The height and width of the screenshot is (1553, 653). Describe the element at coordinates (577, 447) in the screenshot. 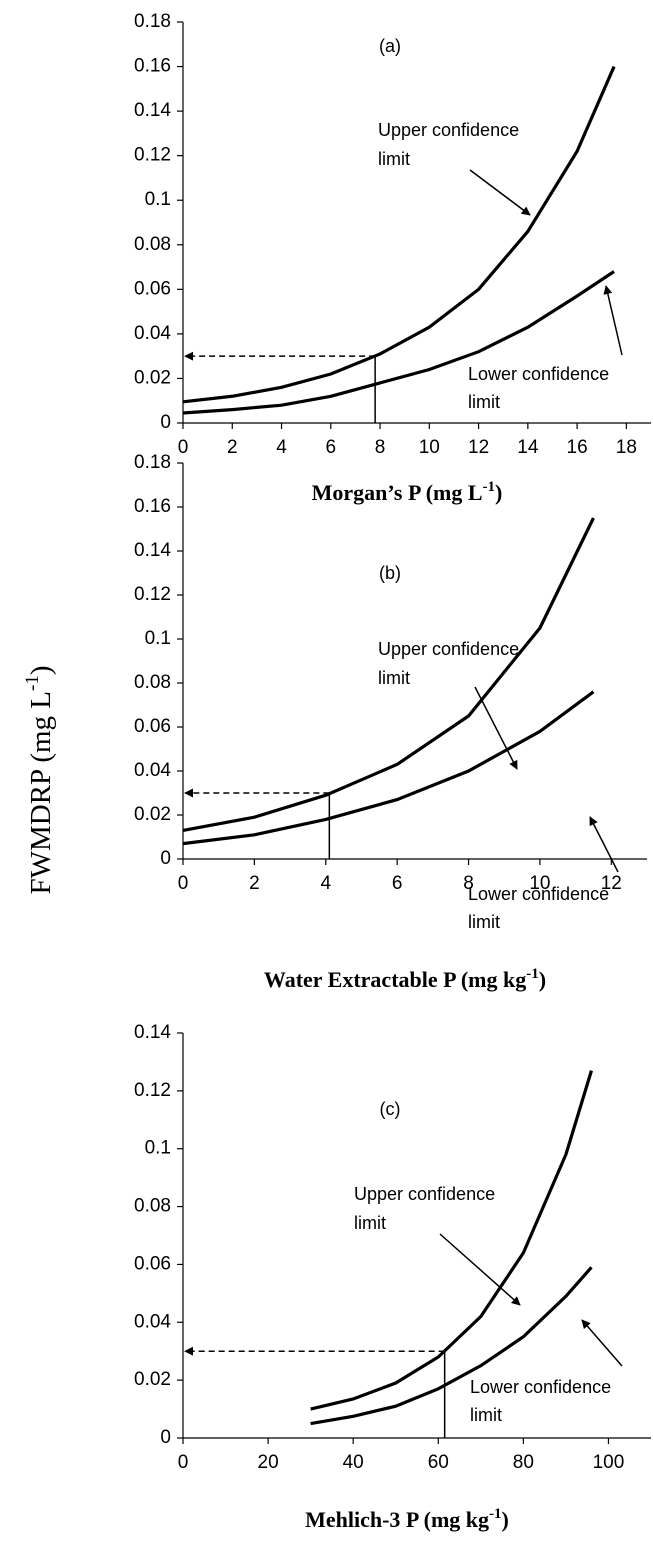

I see `x-tick-label: 16` at that location.